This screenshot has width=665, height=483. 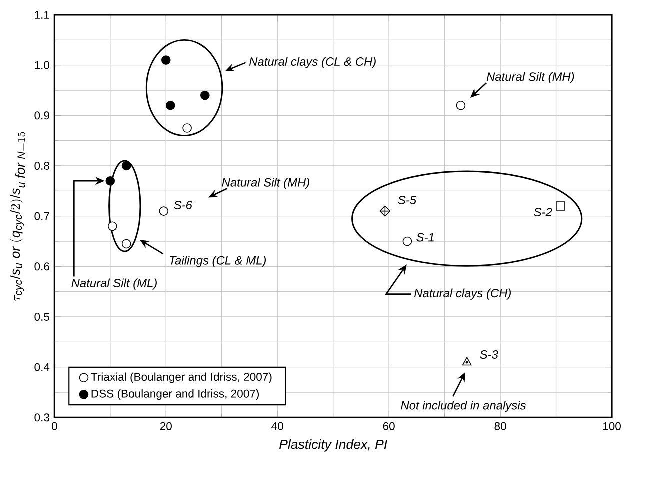 What do you see at coordinates (181, 378) in the screenshot?
I see `legend-label: Triaxial (Boulanger and Idriss, 2007)` at bounding box center [181, 378].